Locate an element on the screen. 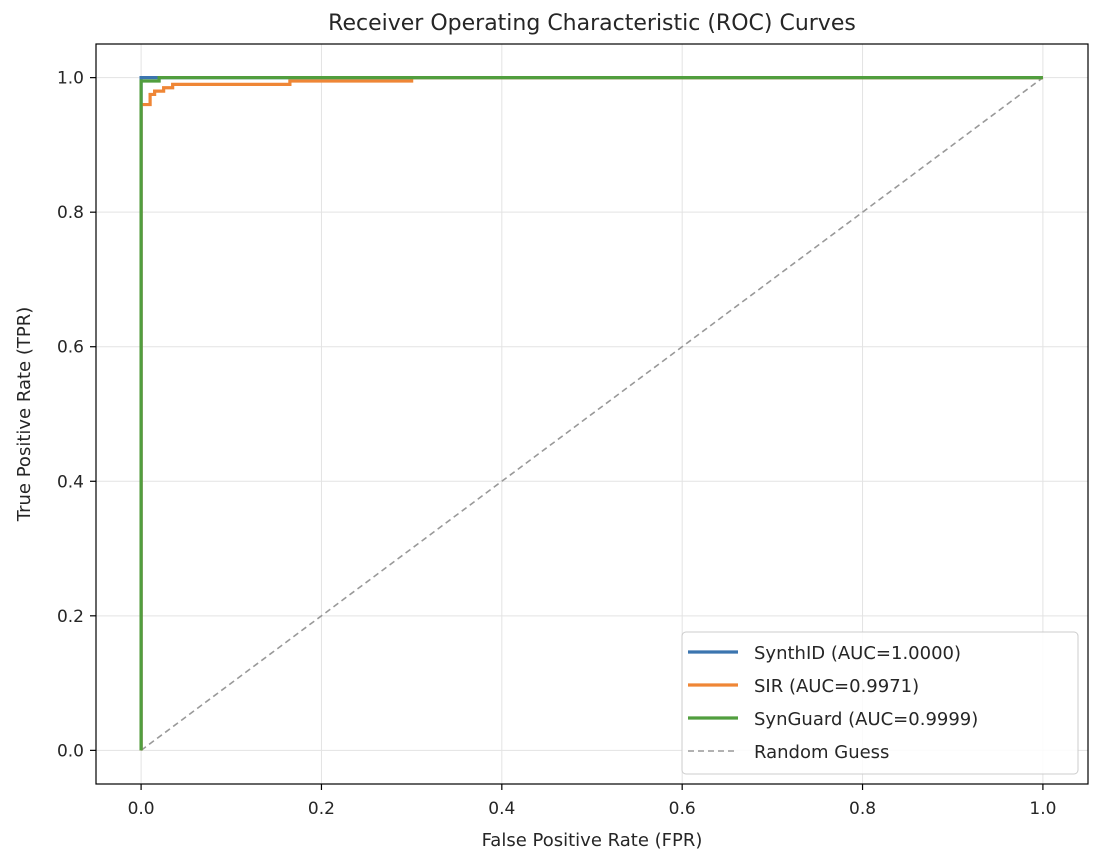  y-tick-label: 0.8 is located at coordinates (70, 213).